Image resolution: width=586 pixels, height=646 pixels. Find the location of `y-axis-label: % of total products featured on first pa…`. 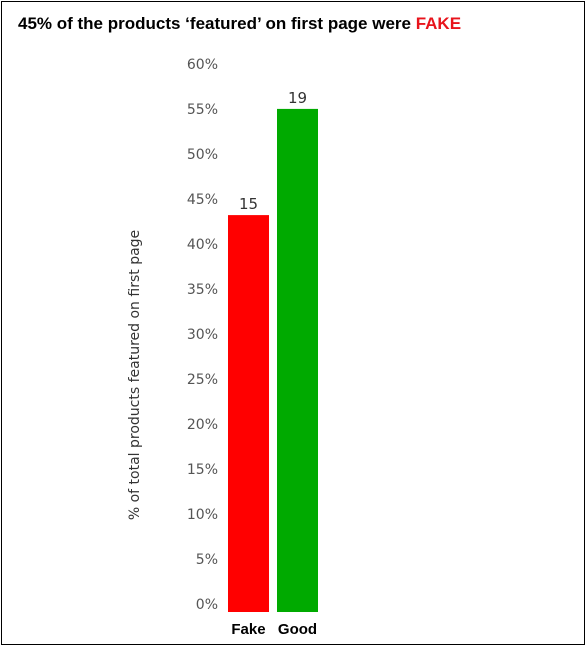

y-axis-label: % of total products featured on first pa… is located at coordinates (135, 375).